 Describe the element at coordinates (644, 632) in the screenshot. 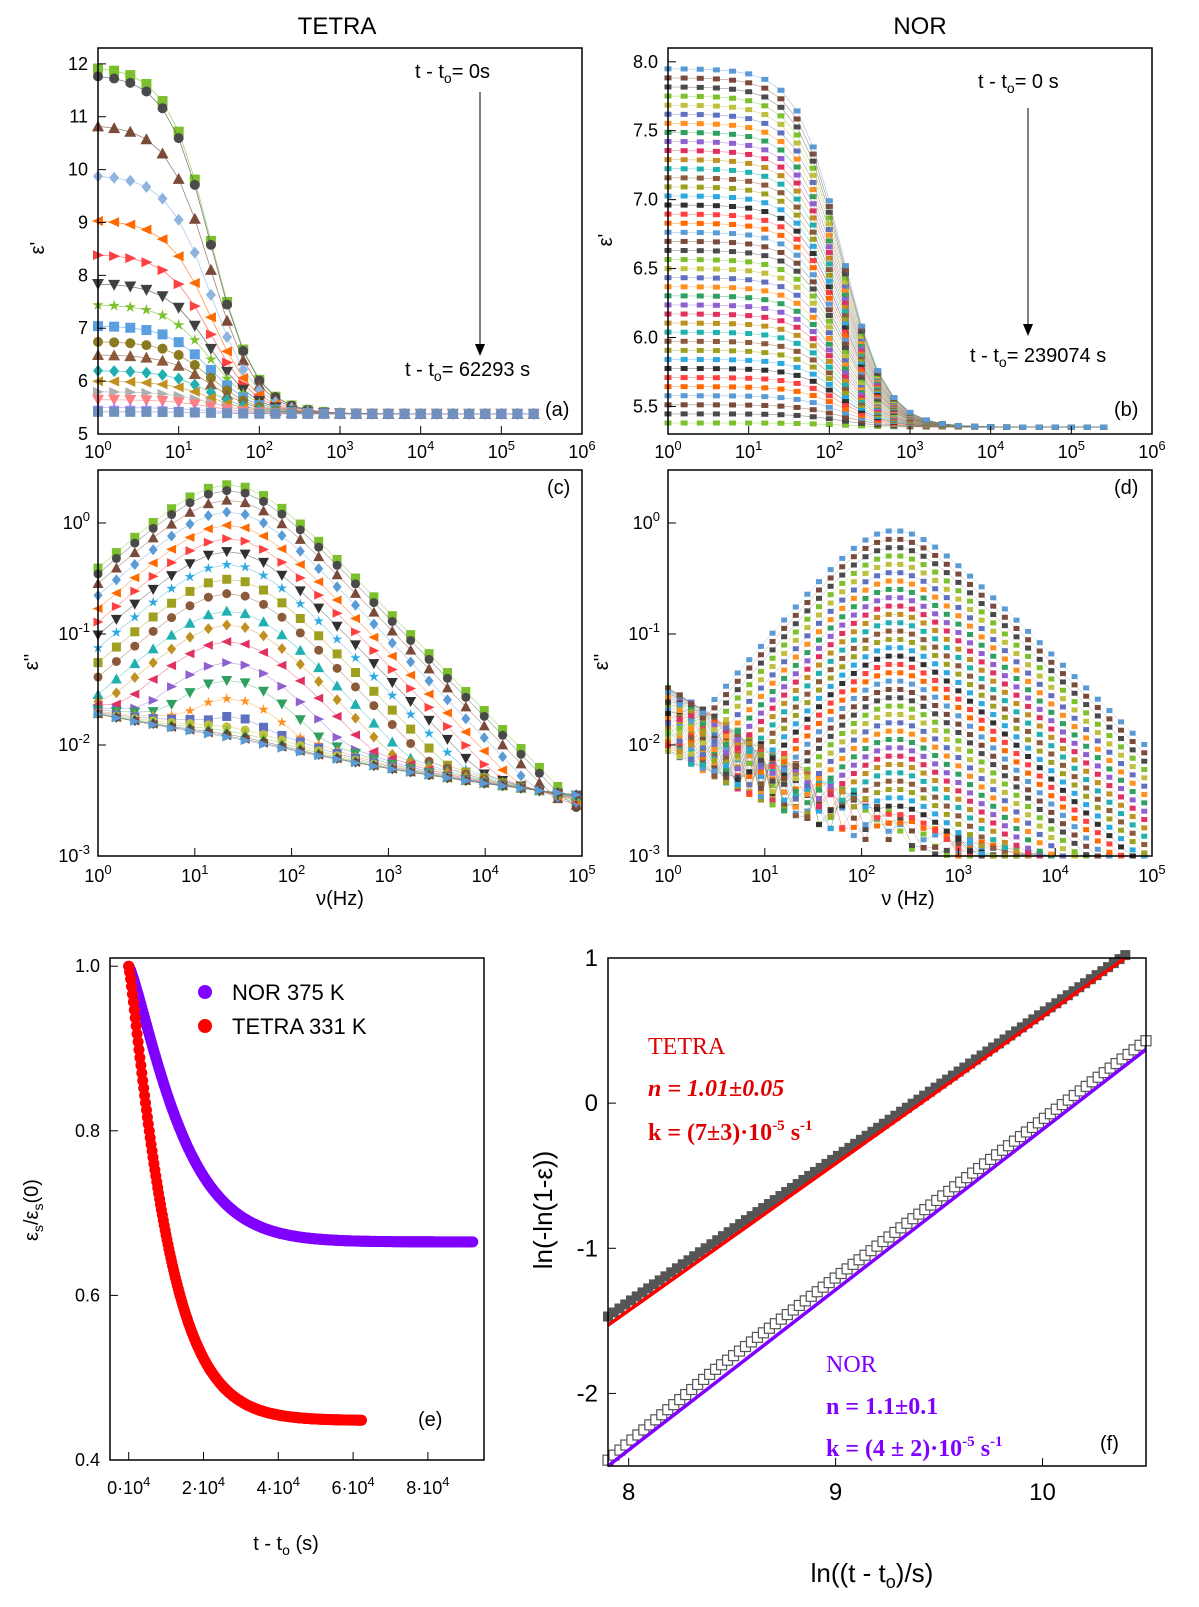

I see `d-ytick-label: 10-1` at that location.